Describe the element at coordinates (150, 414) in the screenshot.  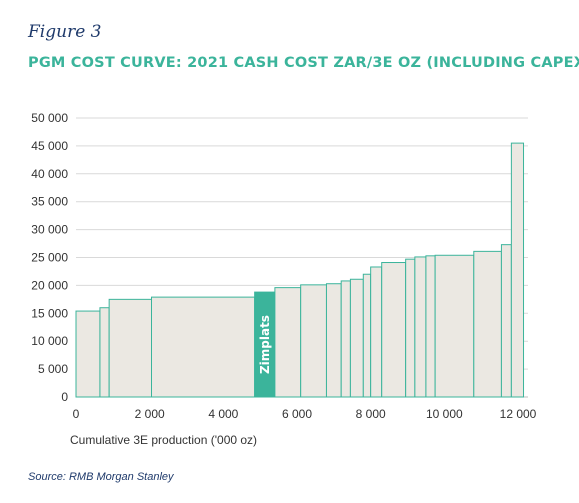
I see `x-tick-label: 2 000` at that location.